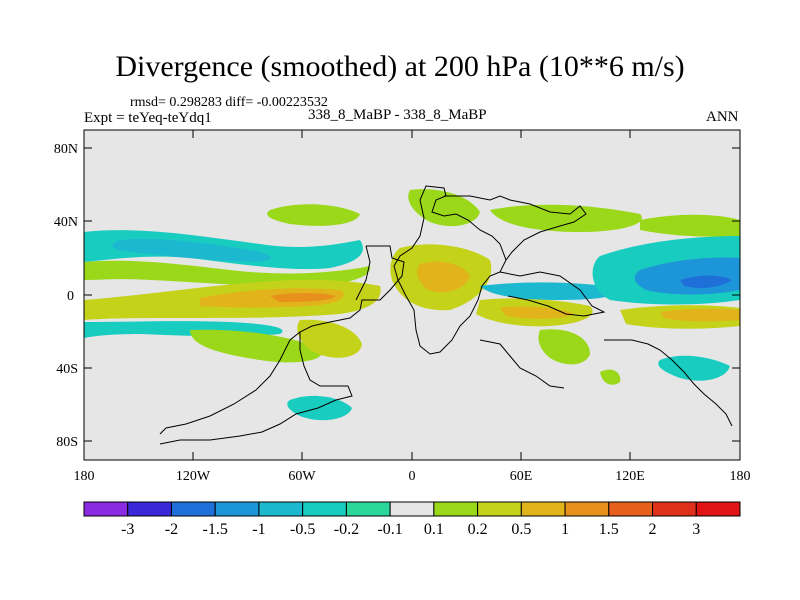 The width and height of the screenshot is (800, 600). I want to click on outline-eurasia, so click(515, 228).